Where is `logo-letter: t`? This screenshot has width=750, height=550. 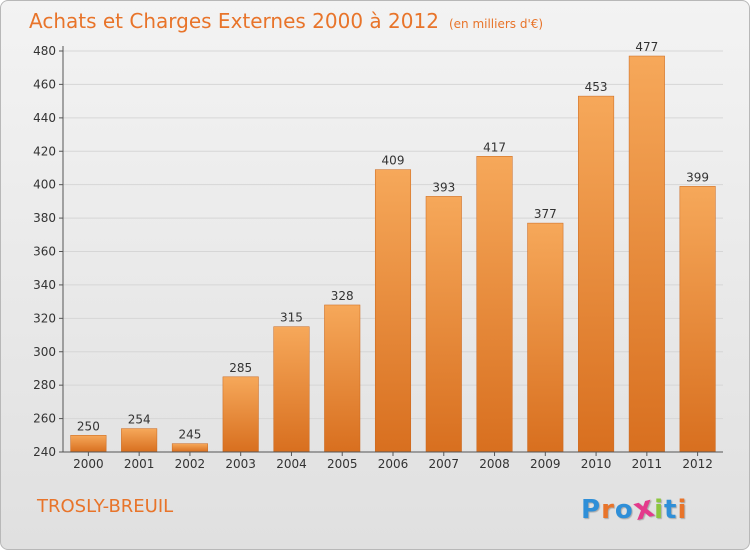
logo-letter: t is located at coordinates (671, 510).